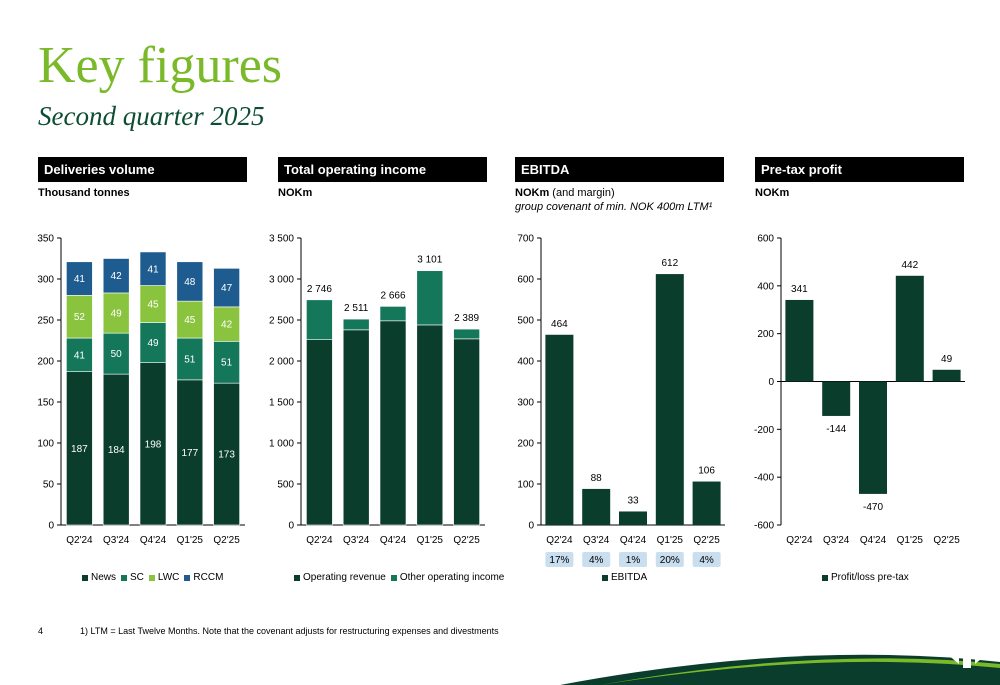 This screenshot has width=1000, height=685. What do you see at coordinates (525, 239) in the screenshot?
I see `y-tick-label: 700` at bounding box center [525, 239].